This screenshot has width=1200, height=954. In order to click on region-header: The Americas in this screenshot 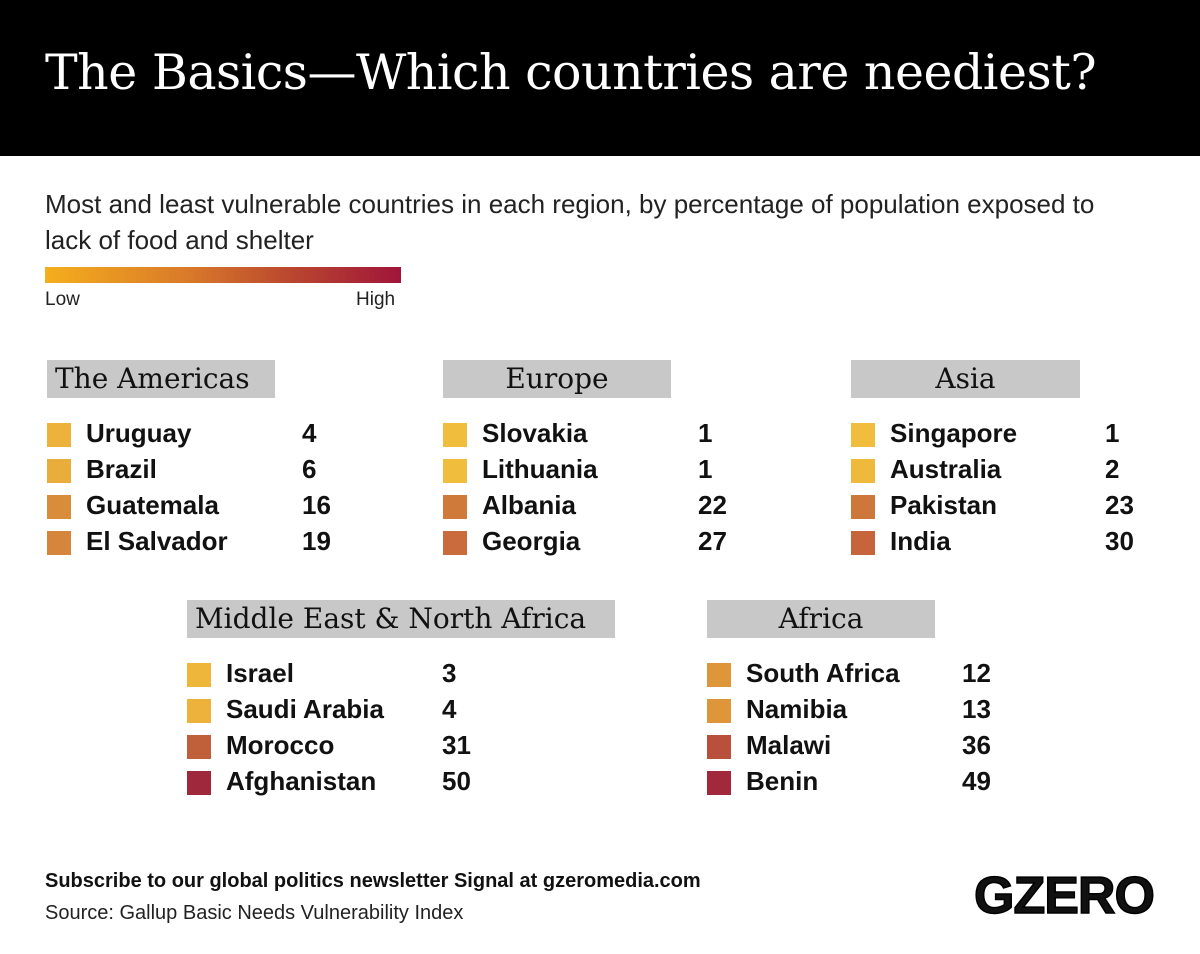, I will do `click(161, 379)`.